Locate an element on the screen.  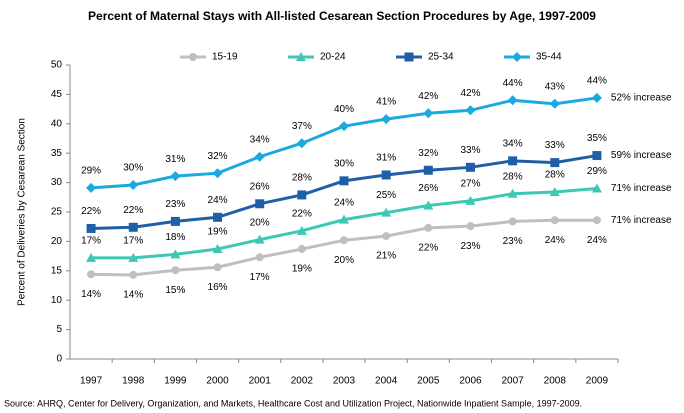
end-annotation: 59% increase is located at coordinates (641, 155).